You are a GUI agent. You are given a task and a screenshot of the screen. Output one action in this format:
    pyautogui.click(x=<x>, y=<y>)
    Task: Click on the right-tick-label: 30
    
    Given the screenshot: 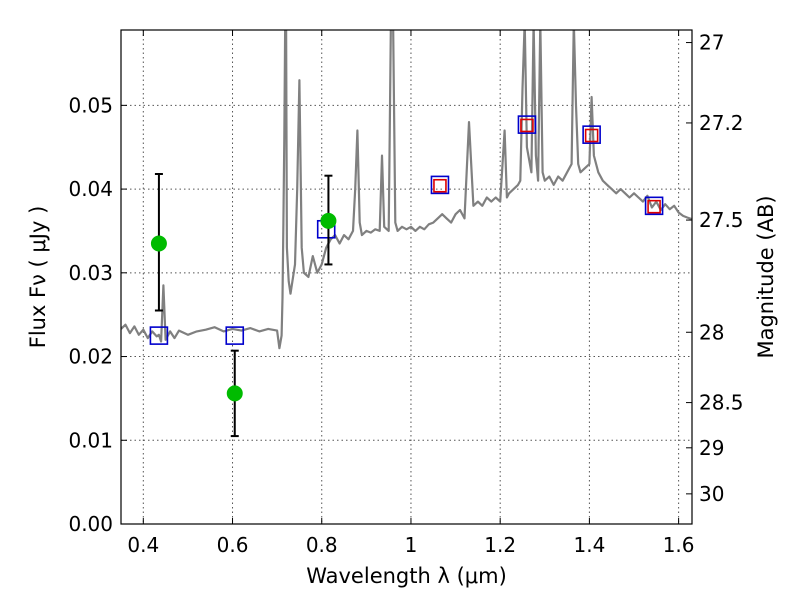 What is the action you would take?
    pyautogui.click(x=711, y=494)
    